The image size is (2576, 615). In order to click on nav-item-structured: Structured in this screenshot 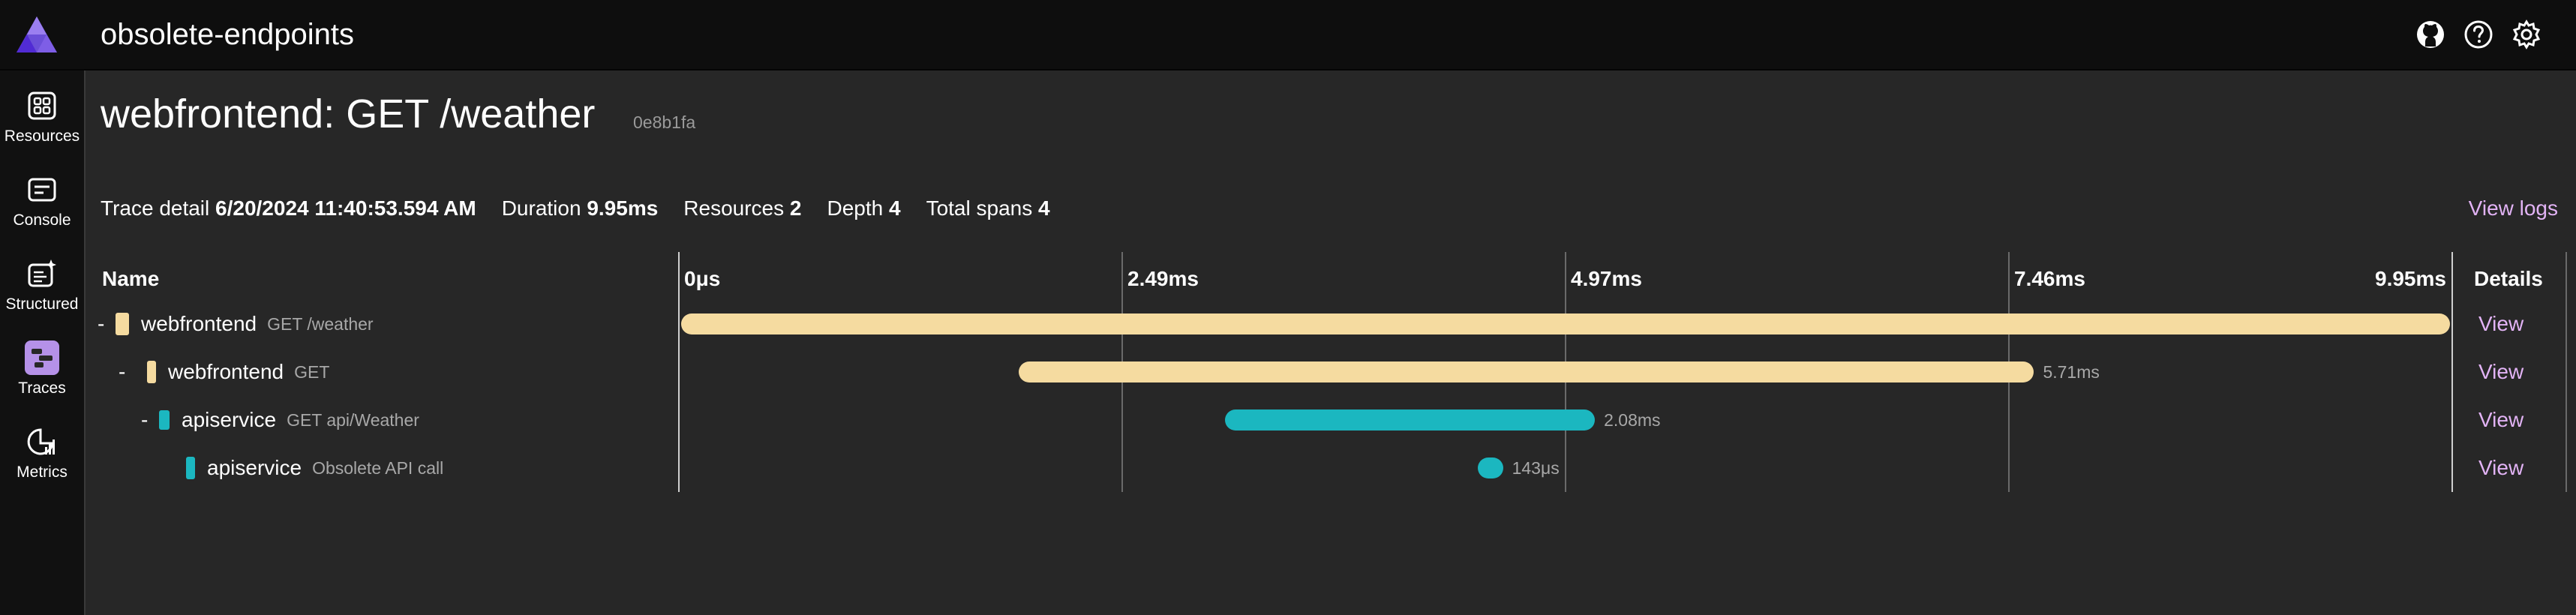, I will do `click(42, 279)`.